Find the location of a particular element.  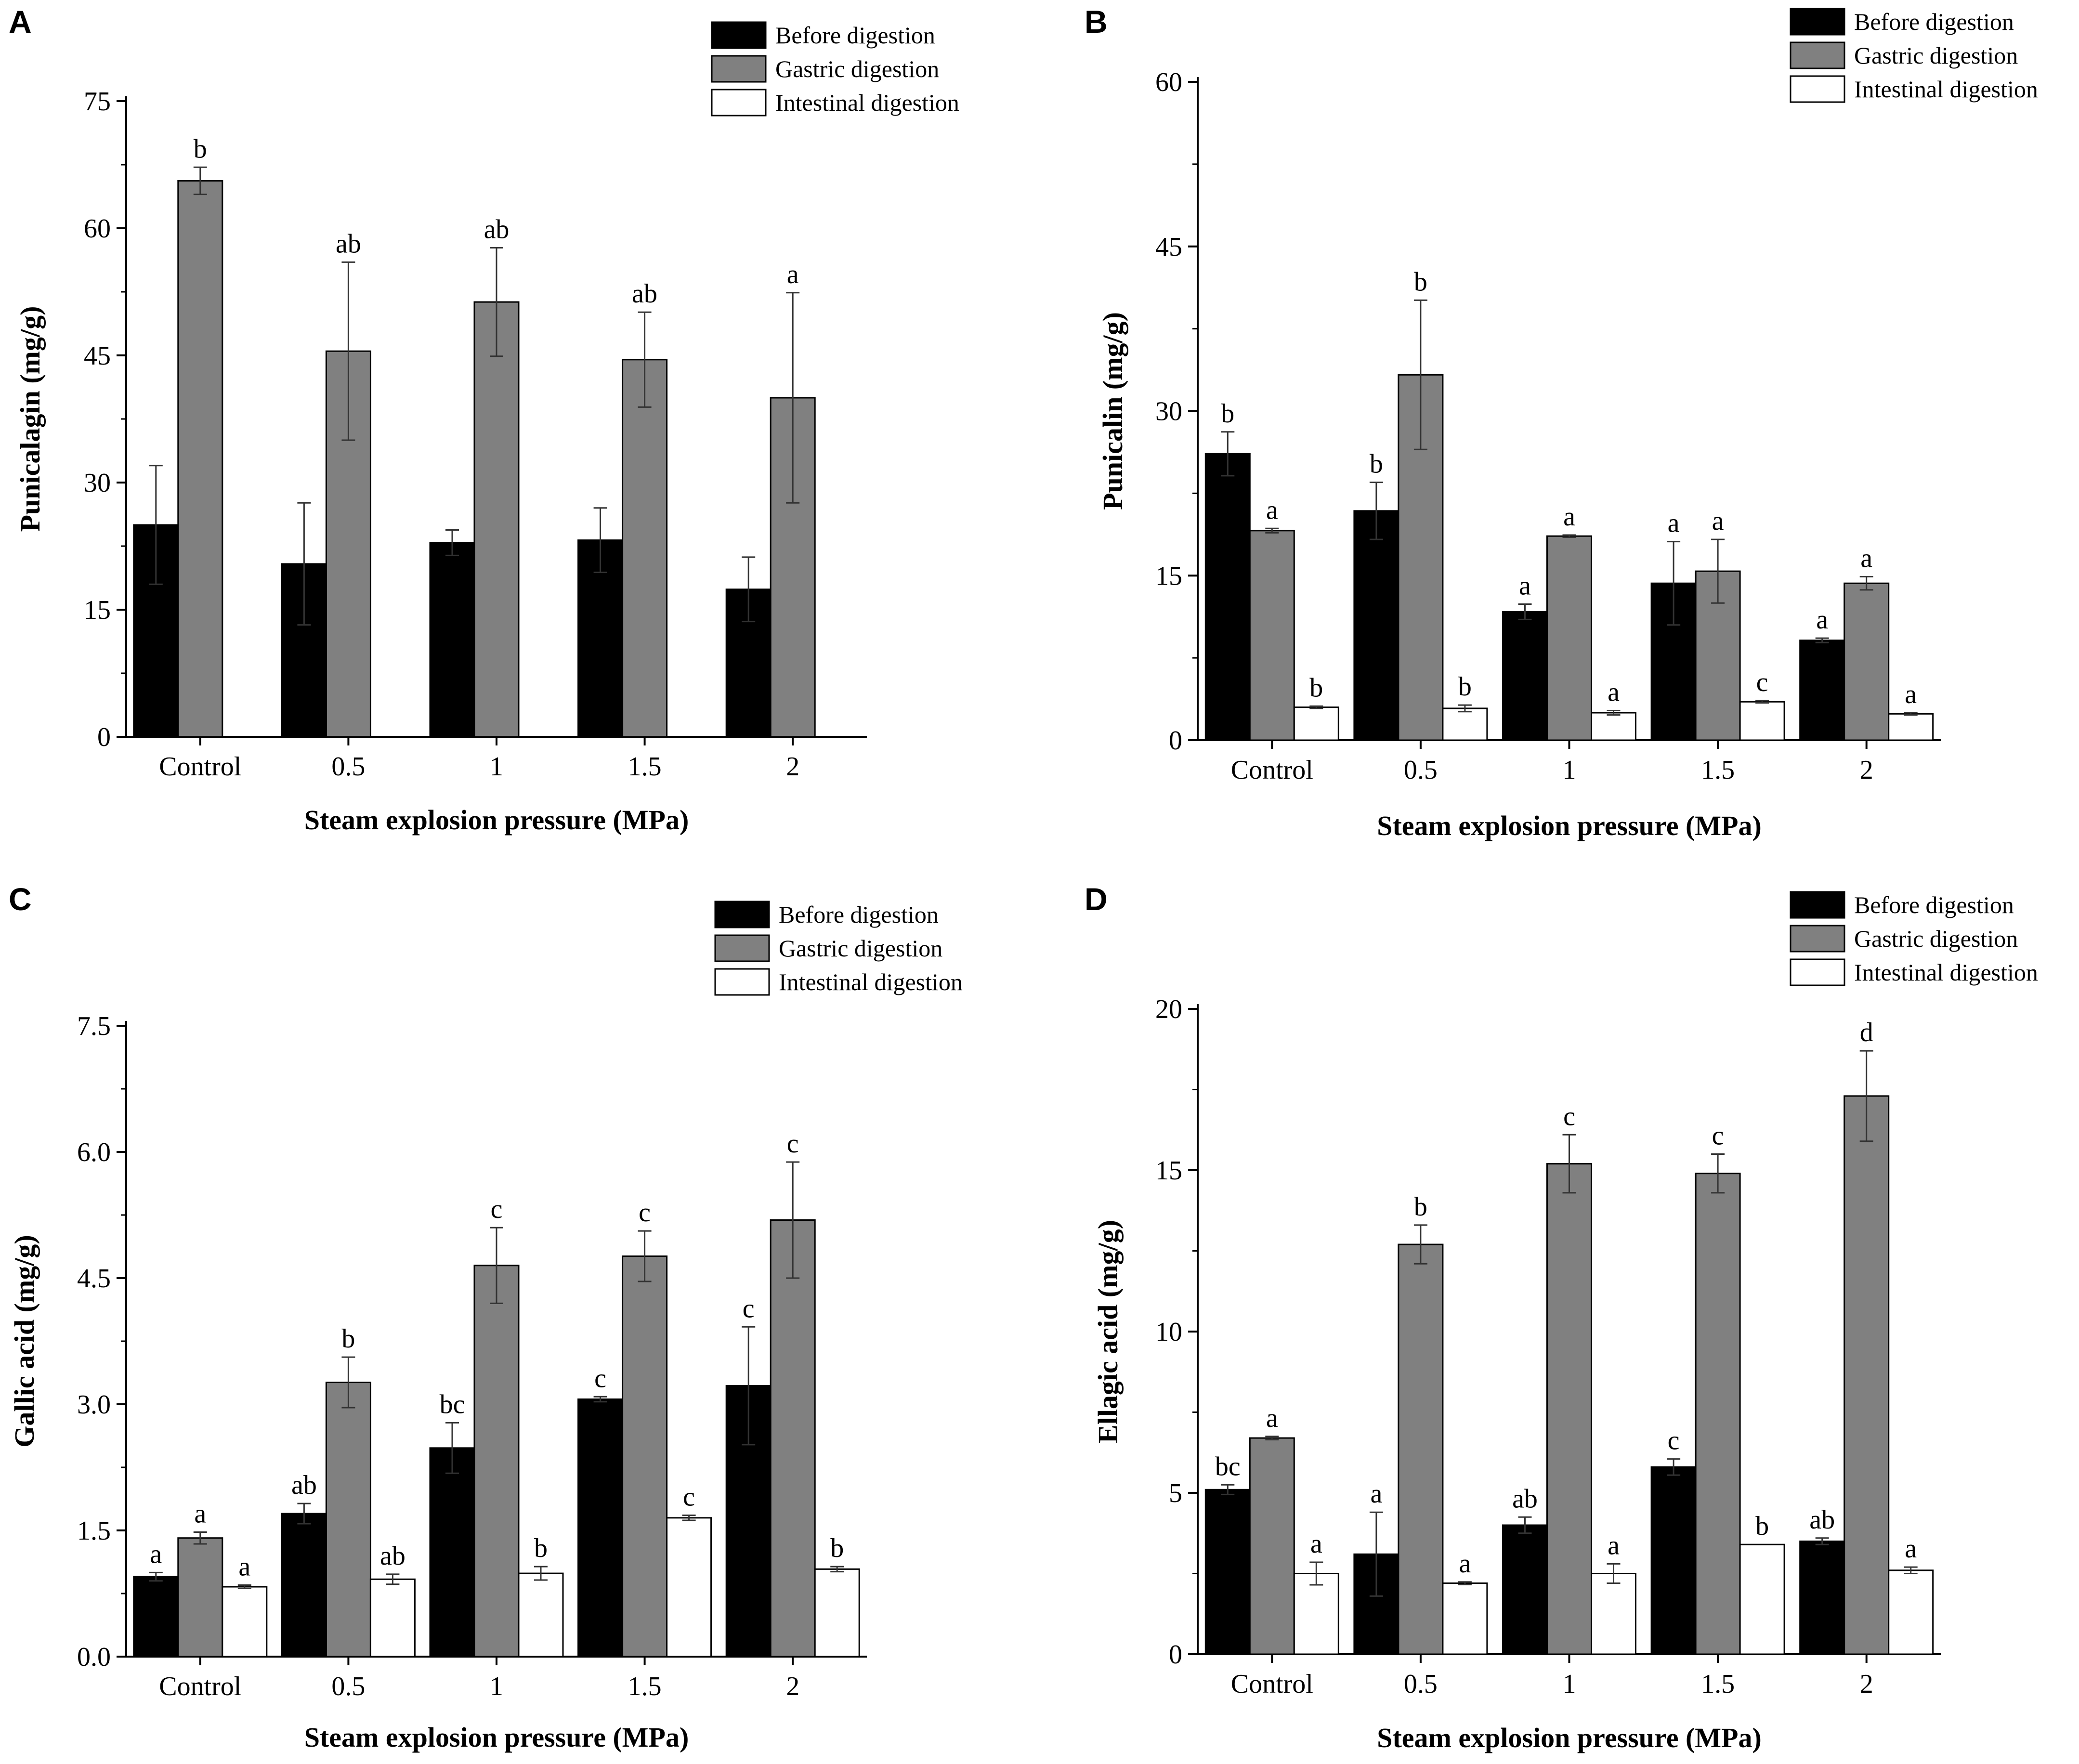

y-tick-label: 75 is located at coordinates (97, 102).